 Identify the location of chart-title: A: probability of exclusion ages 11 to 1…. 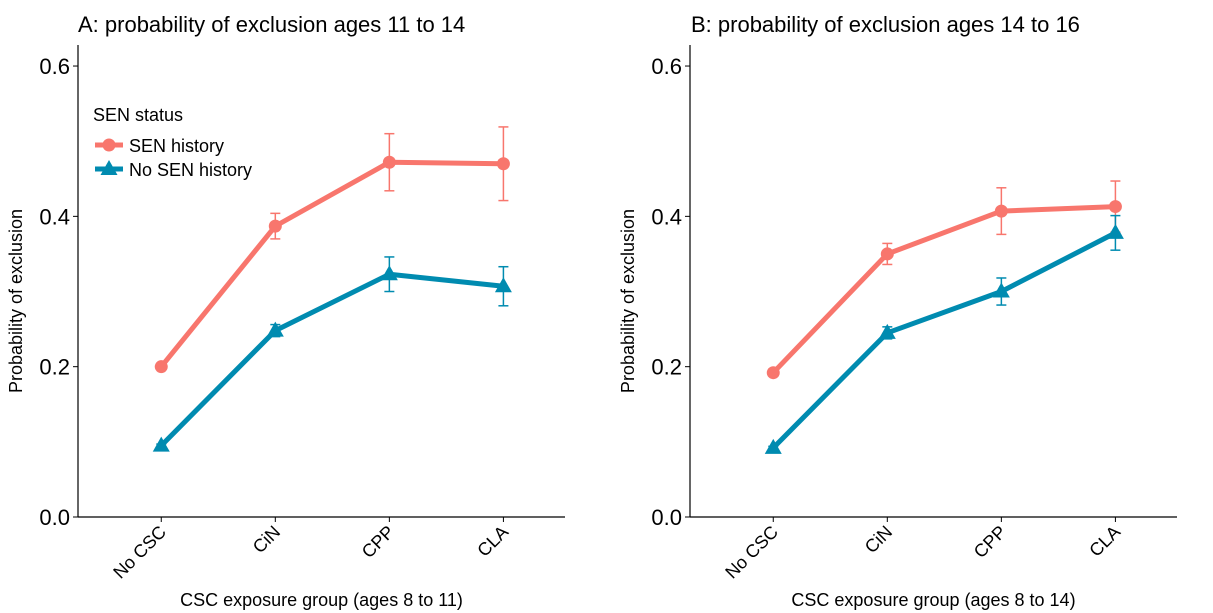
(271, 24).